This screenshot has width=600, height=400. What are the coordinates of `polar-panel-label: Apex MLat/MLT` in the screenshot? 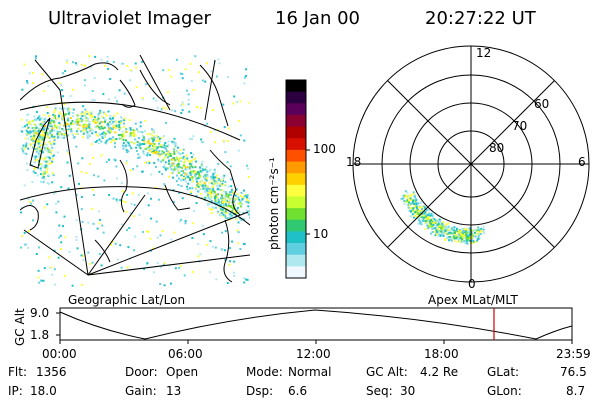 It's located at (473, 300).